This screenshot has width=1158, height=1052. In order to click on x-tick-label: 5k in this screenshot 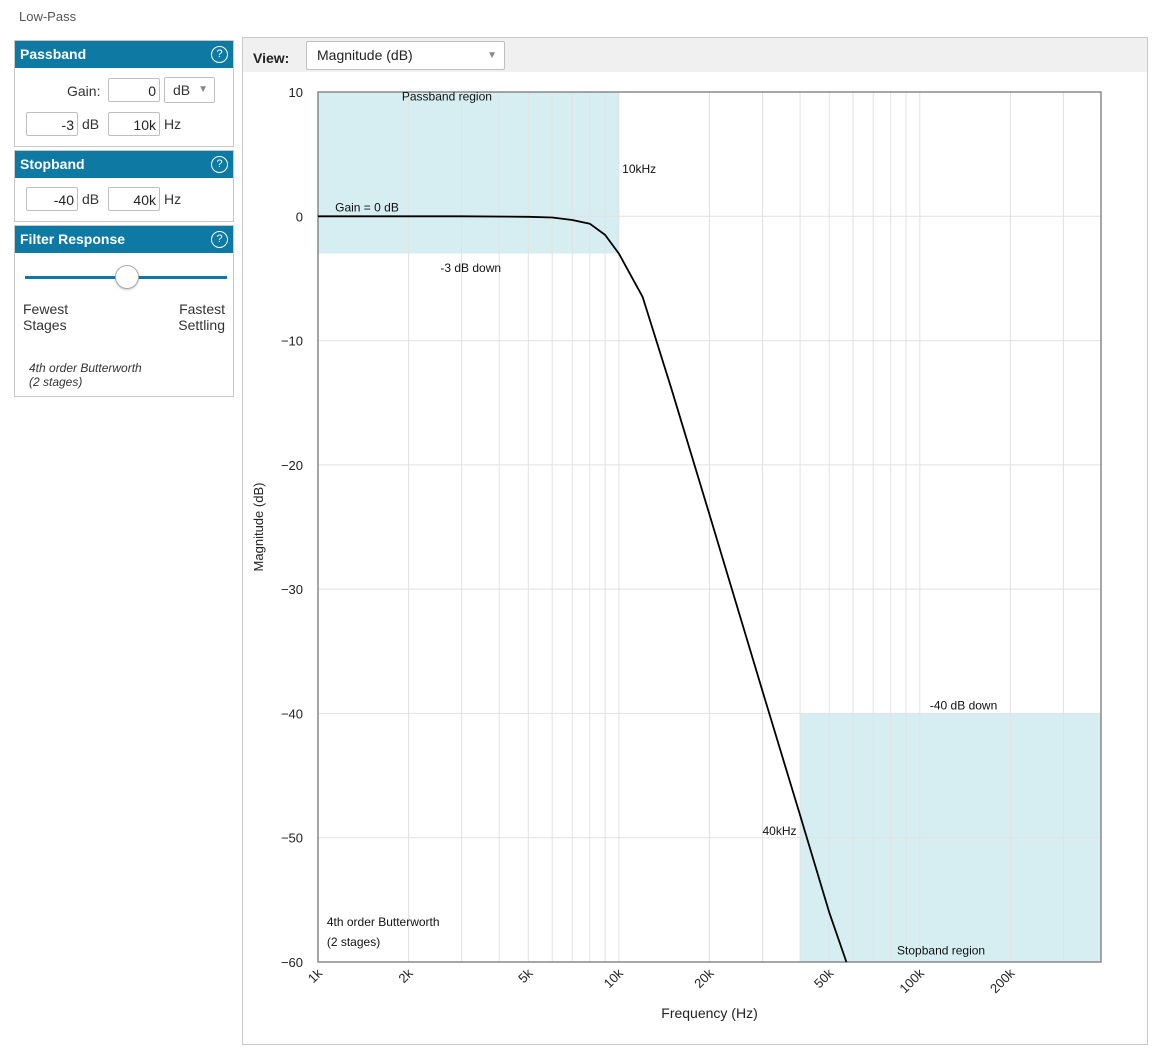, I will do `click(525, 975)`.